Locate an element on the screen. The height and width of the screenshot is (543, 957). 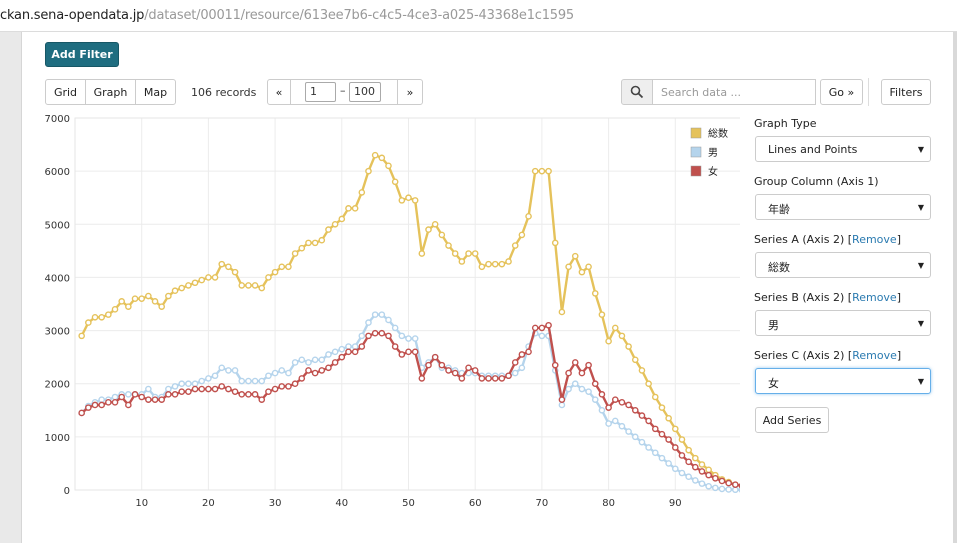
remove-series-c-link: Remove is located at coordinates (874, 355).